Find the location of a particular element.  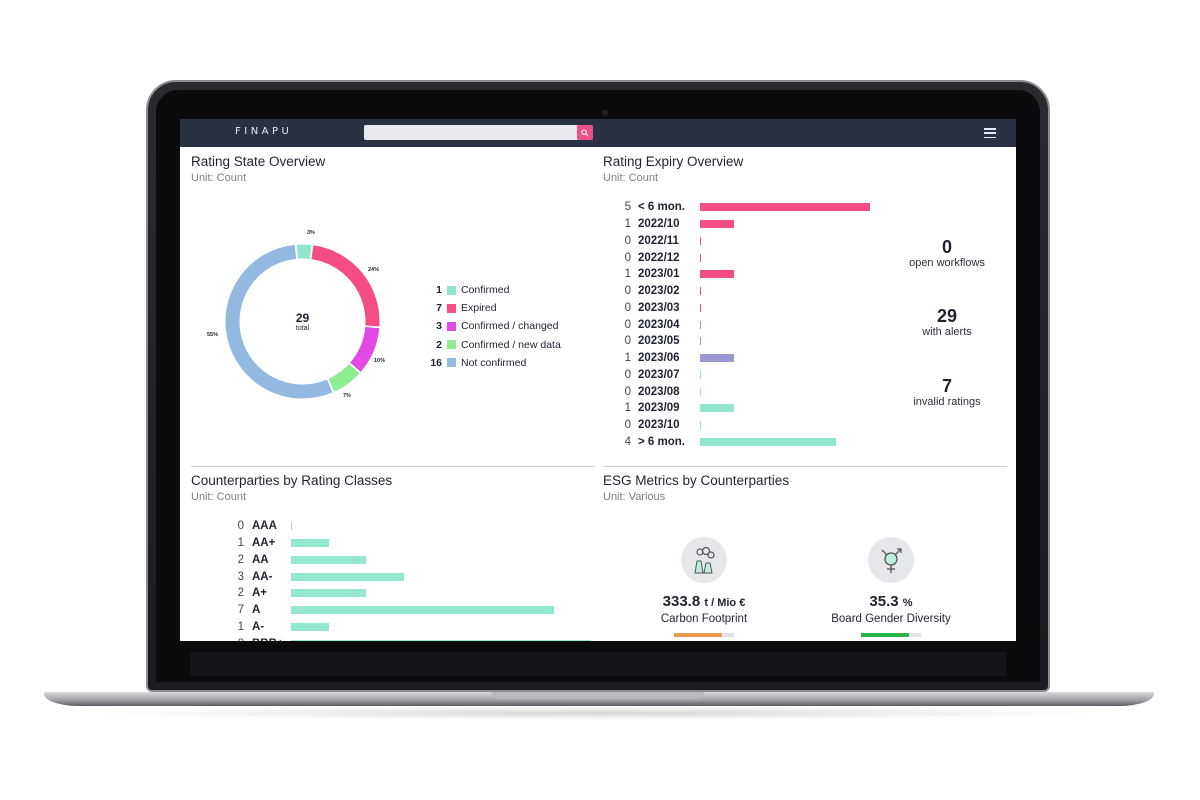

donut-chart is located at coordinates (302, 321).